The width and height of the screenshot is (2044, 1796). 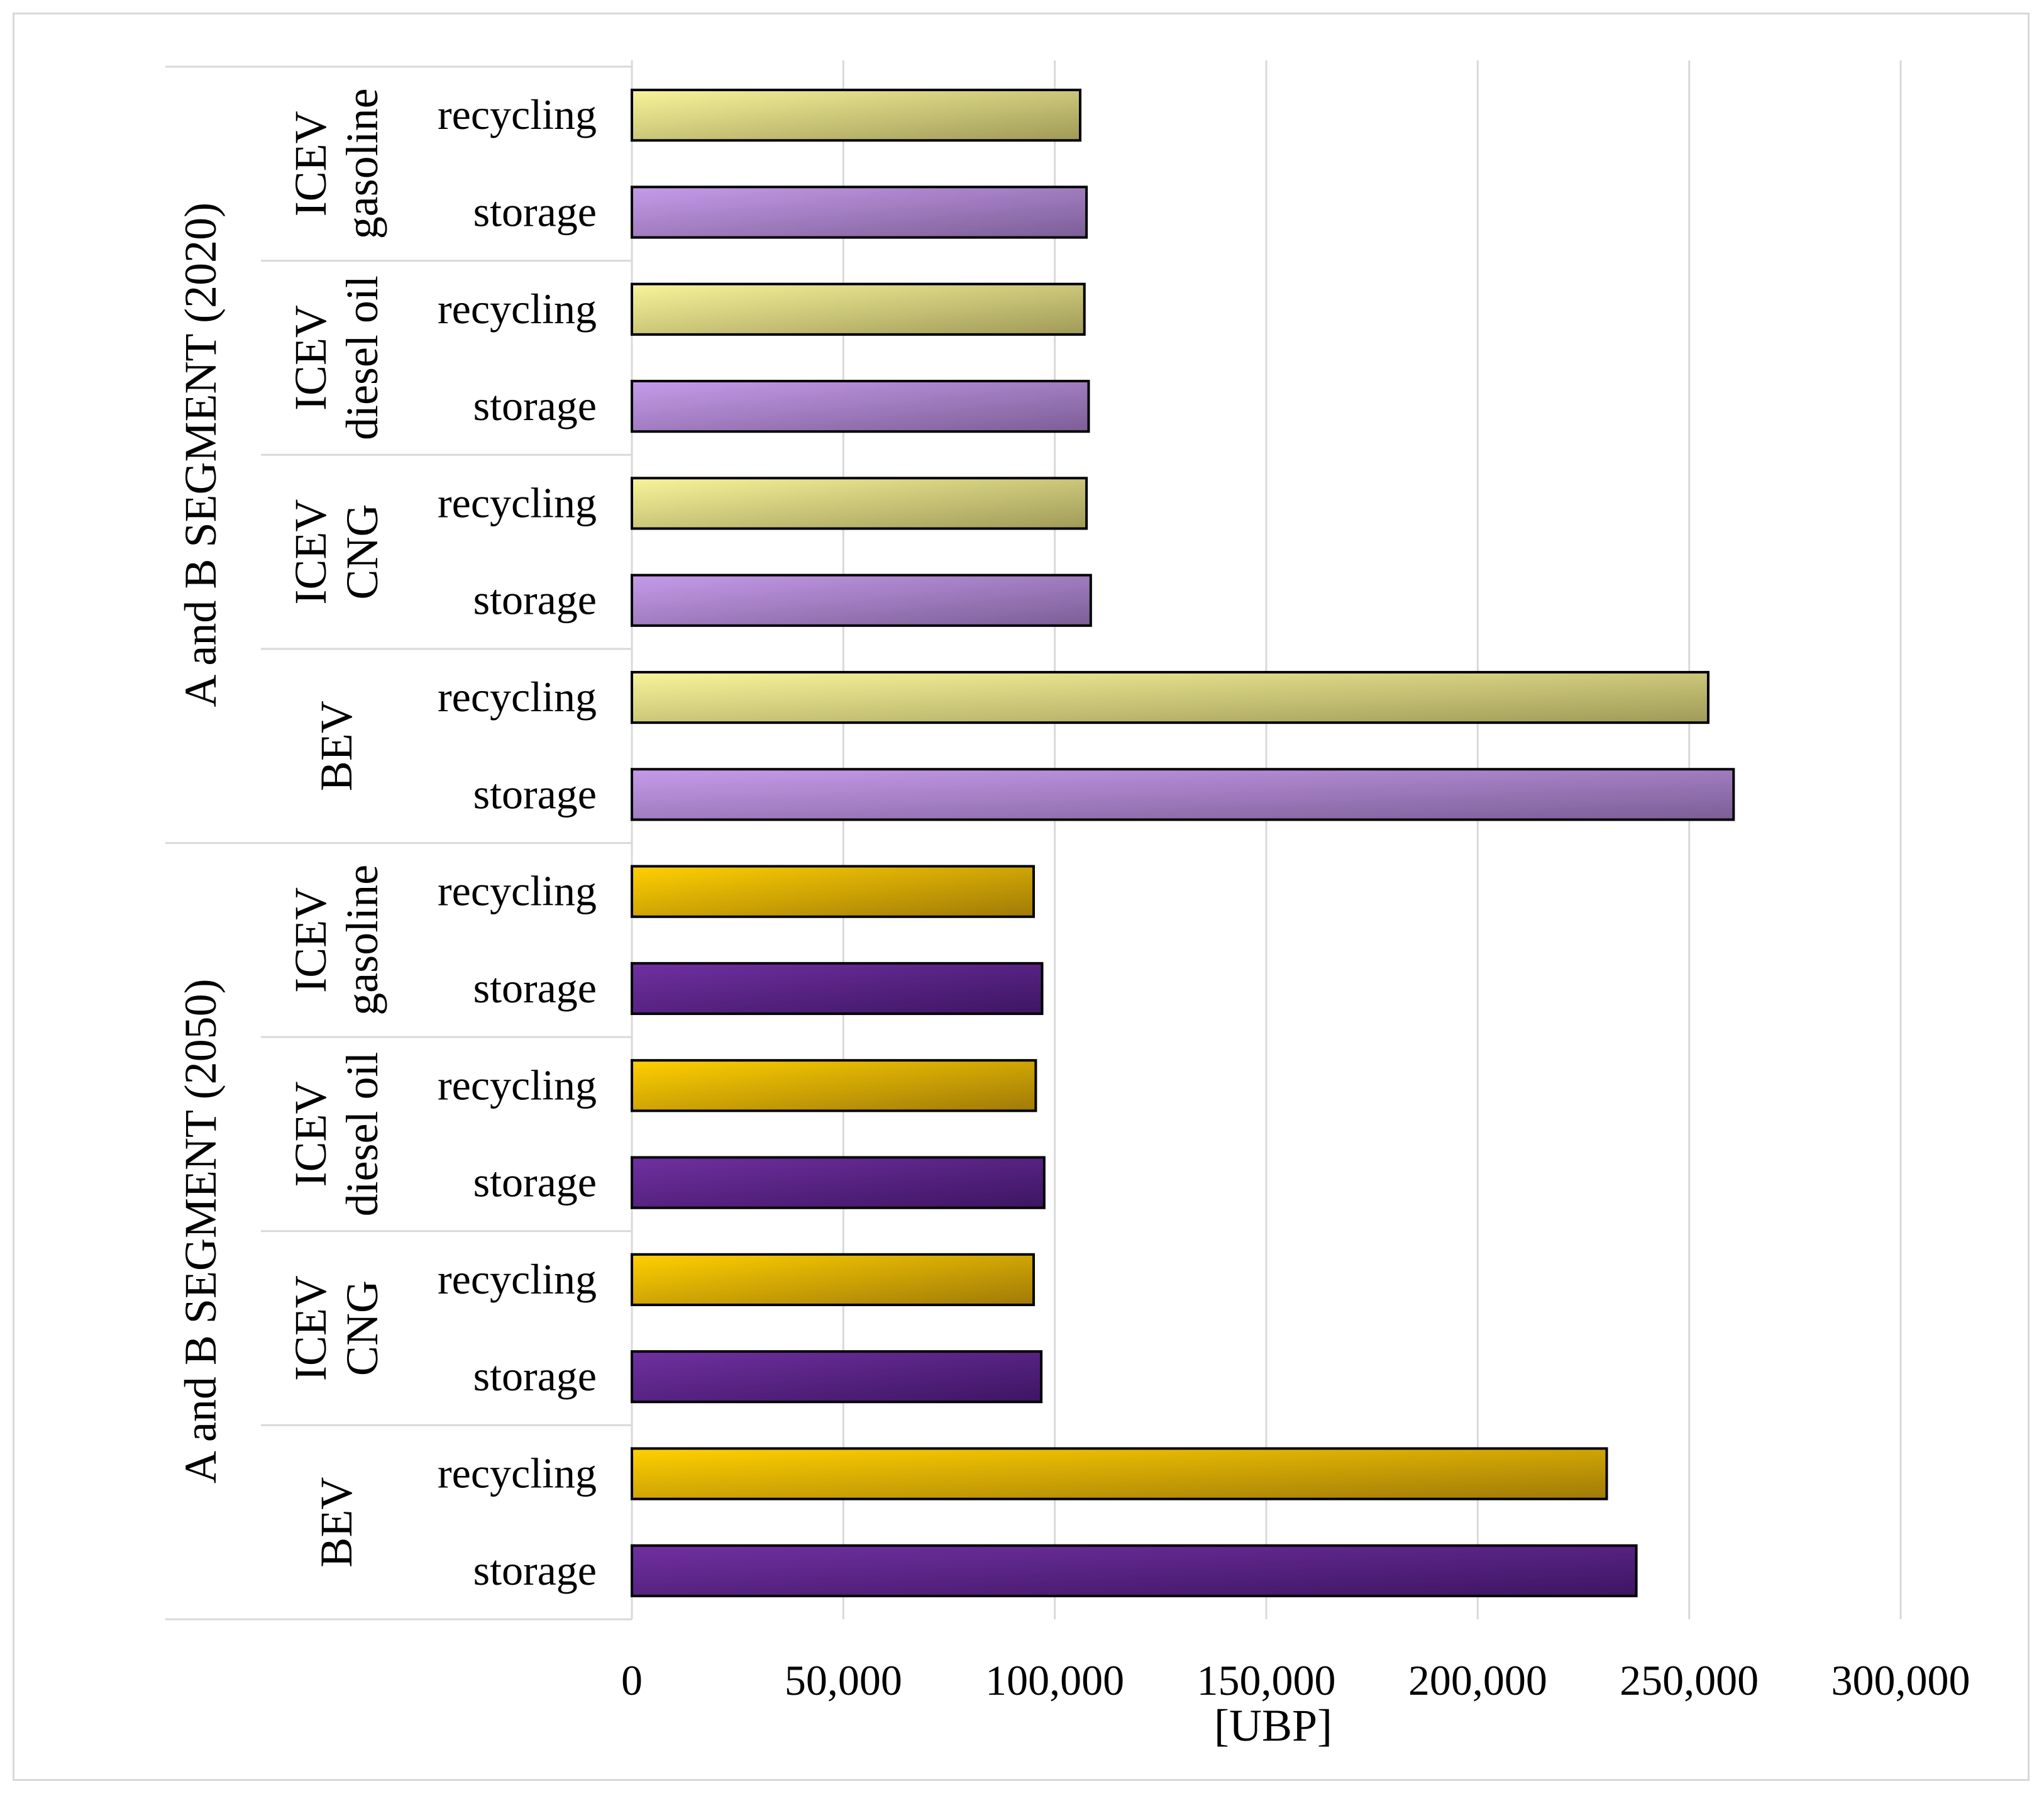 I want to click on group-label: A and B SEGMENT (2050), so click(x=201, y=1230).